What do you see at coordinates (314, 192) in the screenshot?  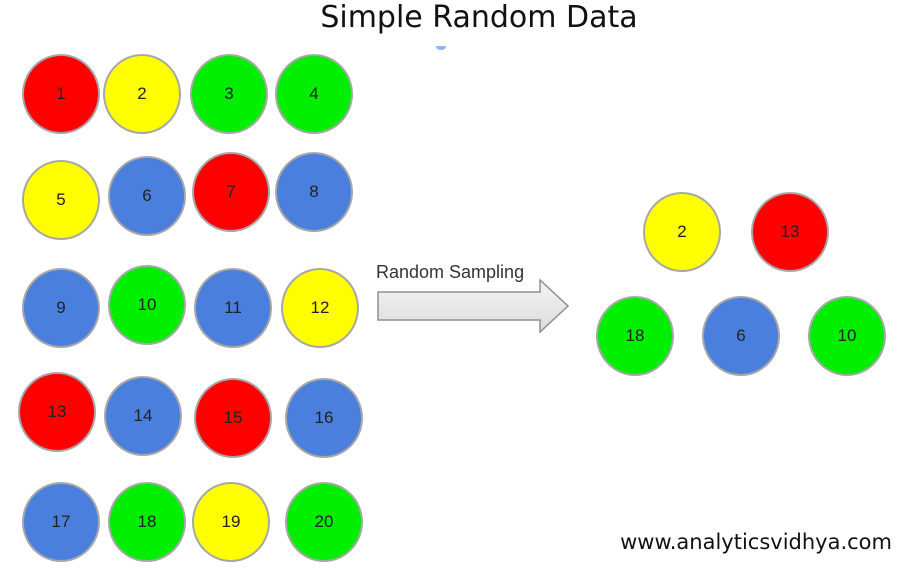 I see `population-ball: 8` at bounding box center [314, 192].